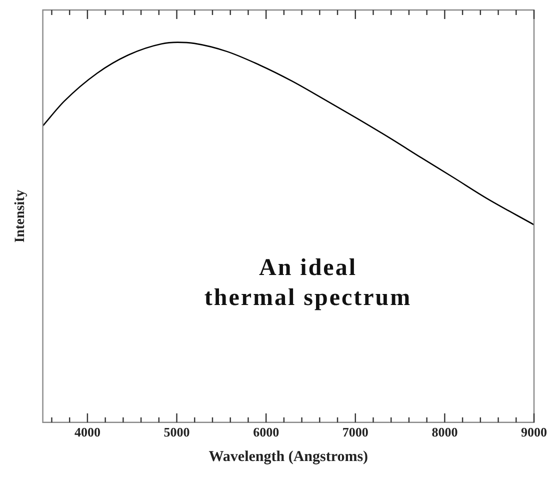 Image resolution: width=558 pixels, height=478 pixels. I want to click on x-axis-title: Wavelength (Angstroms), so click(288, 456).